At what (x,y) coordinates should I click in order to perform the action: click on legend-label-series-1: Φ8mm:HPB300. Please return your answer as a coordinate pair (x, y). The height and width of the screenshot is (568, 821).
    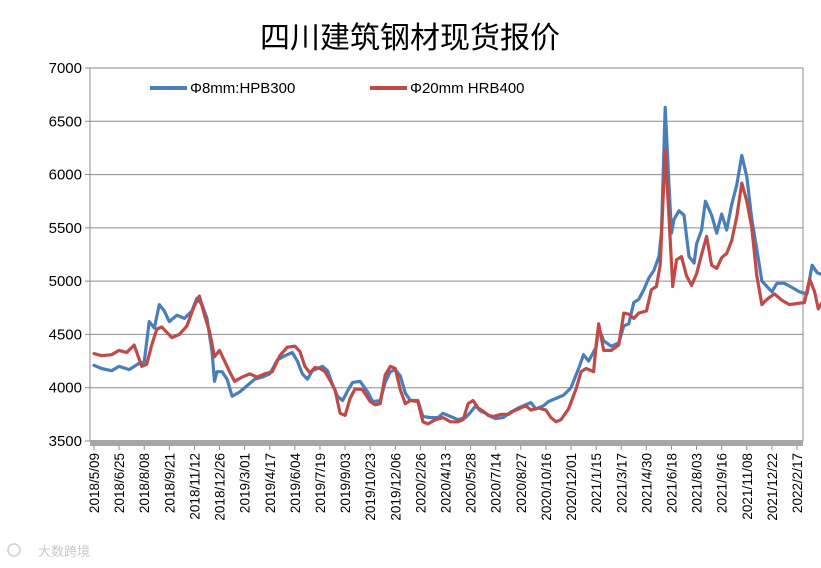
    Looking at the image, I should click on (242, 88).